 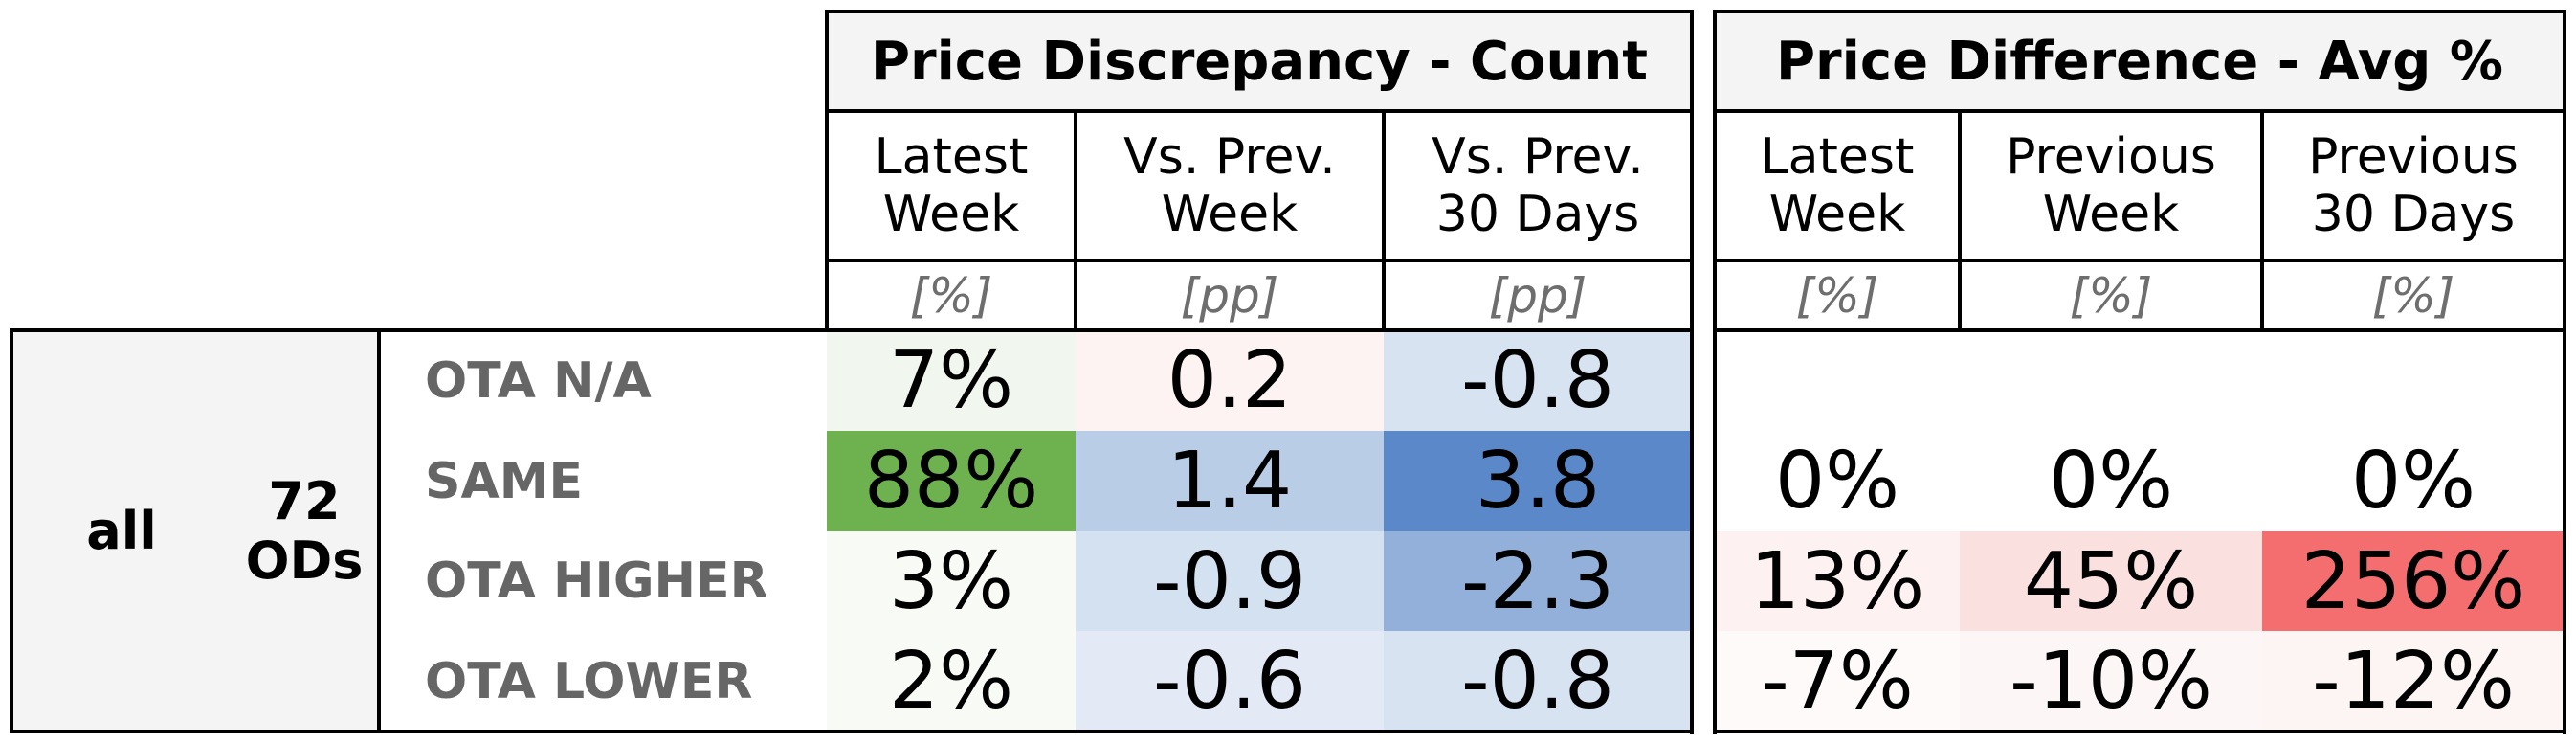 What do you see at coordinates (1837, 581) in the screenshot?
I see `difference-value-cell: 13%` at bounding box center [1837, 581].